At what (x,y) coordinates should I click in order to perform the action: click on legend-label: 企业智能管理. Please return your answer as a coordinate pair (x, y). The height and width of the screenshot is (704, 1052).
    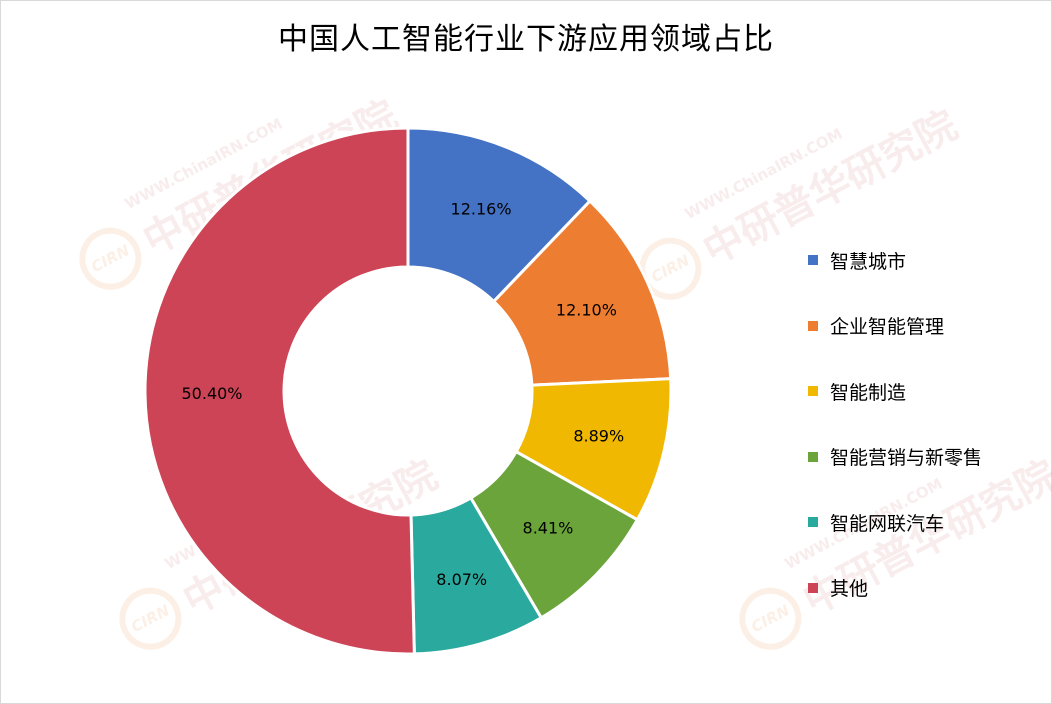
    Looking at the image, I should click on (887, 327).